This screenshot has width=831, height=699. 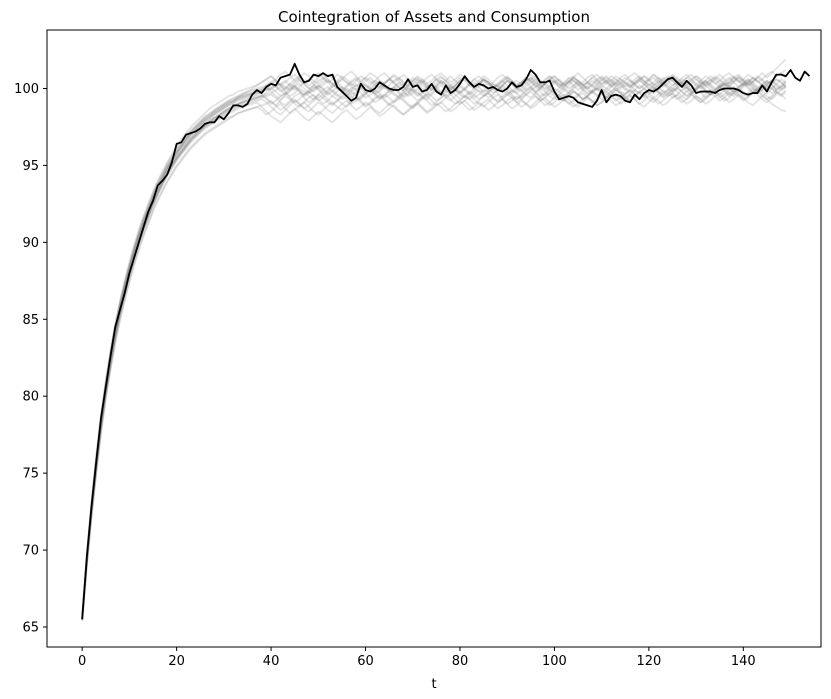 What do you see at coordinates (30, 320) in the screenshot?
I see `y-tick-label: 85` at bounding box center [30, 320].